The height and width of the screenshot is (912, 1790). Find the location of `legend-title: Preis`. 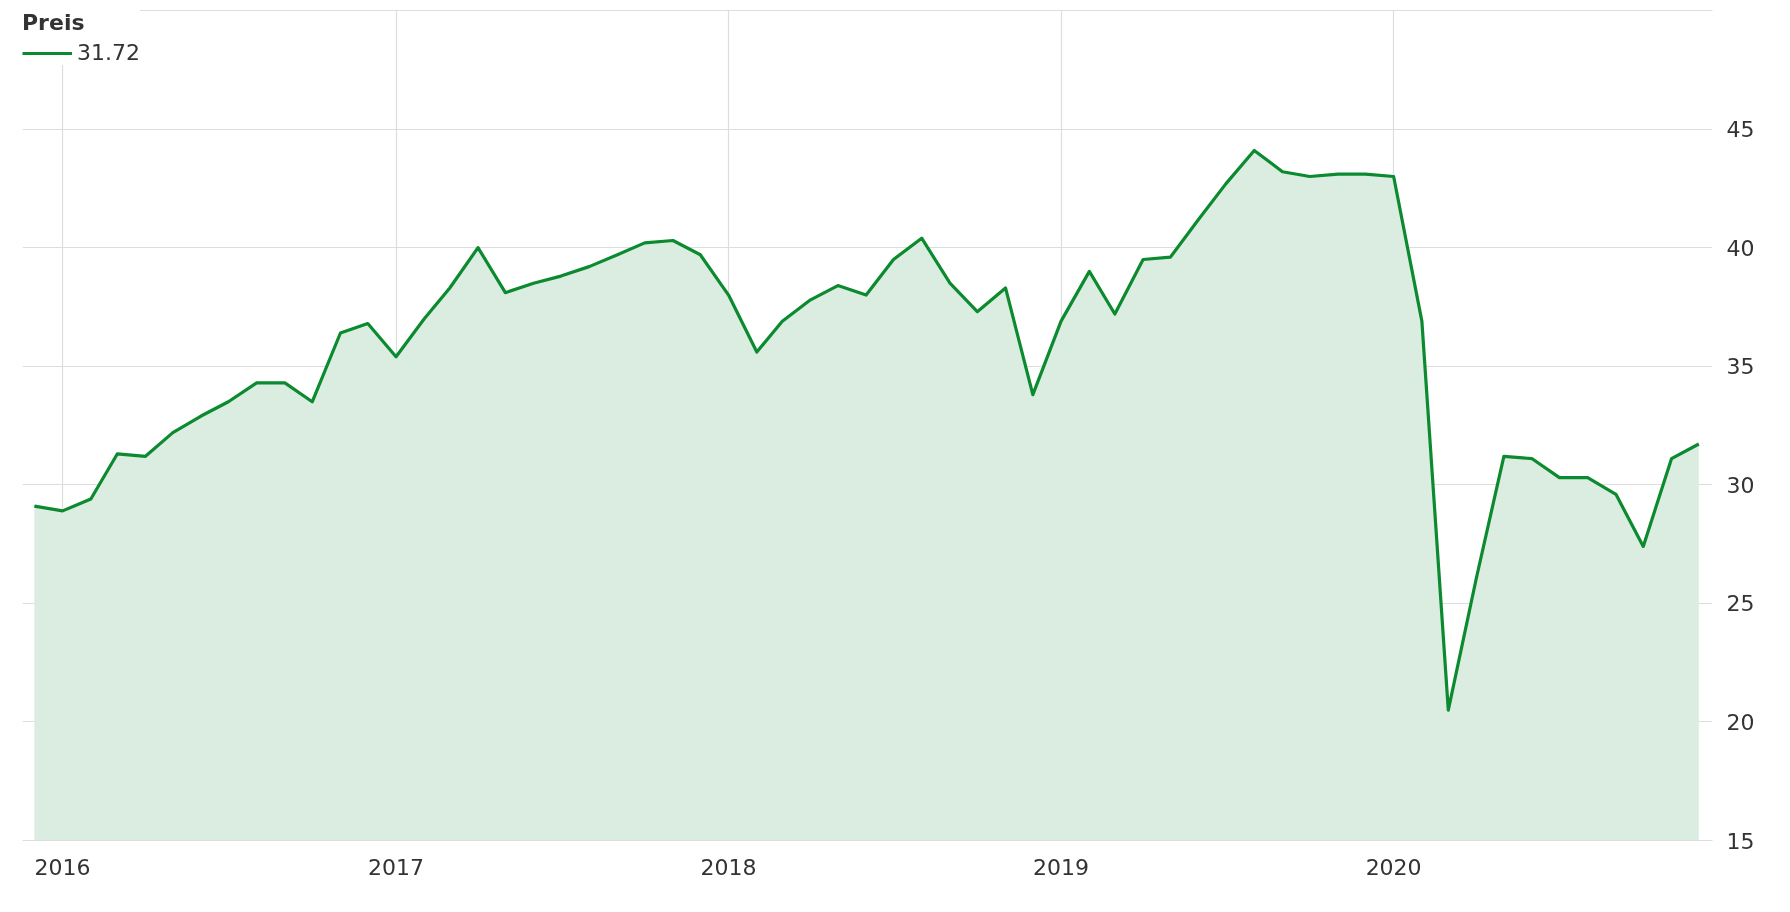

legend-title: Preis is located at coordinates (54, 22).